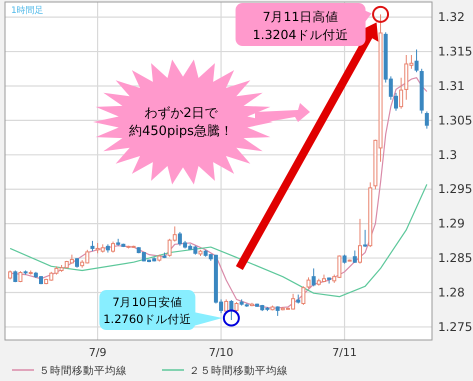 The width and height of the screenshot is (473, 381). I want to click on y-tick-label: 1.3, so click(448, 155).